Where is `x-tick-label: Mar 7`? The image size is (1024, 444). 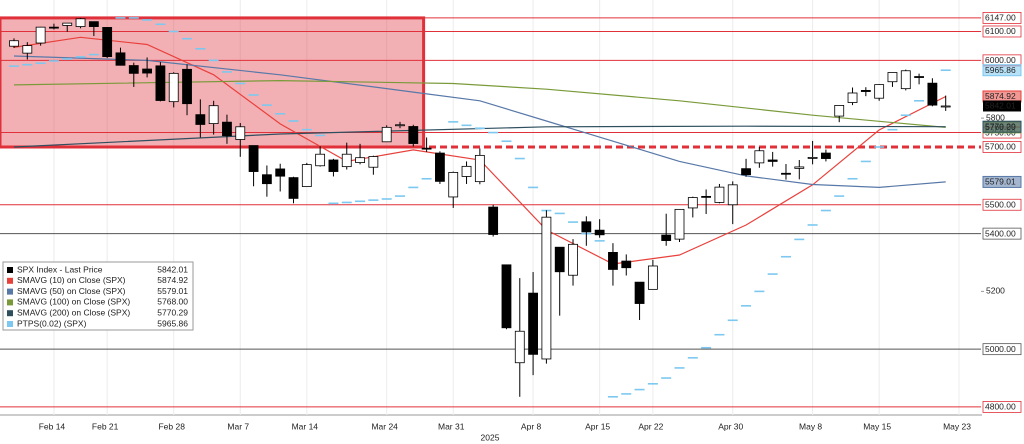 x-tick-label: Mar 7 is located at coordinates (238, 426).